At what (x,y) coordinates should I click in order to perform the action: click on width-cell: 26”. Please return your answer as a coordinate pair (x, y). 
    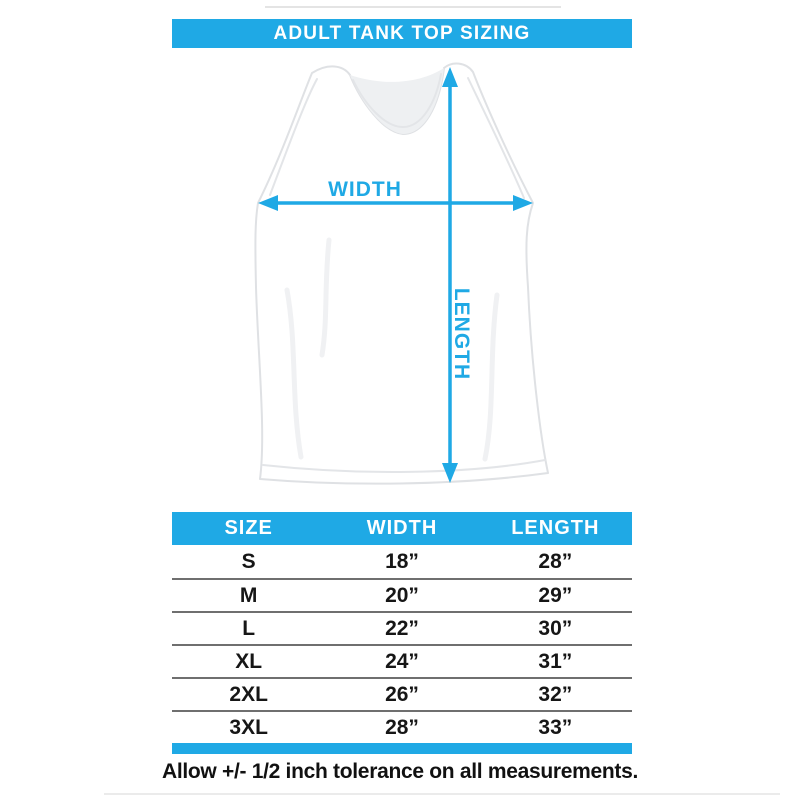
    Looking at the image, I should click on (402, 694).